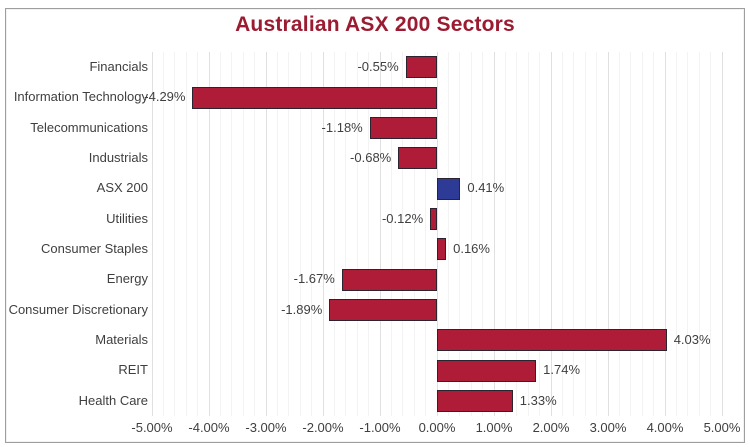 This screenshot has height=447, width=750. What do you see at coordinates (380, 427) in the screenshot?
I see `x-tick-label: -1.00%` at bounding box center [380, 427].